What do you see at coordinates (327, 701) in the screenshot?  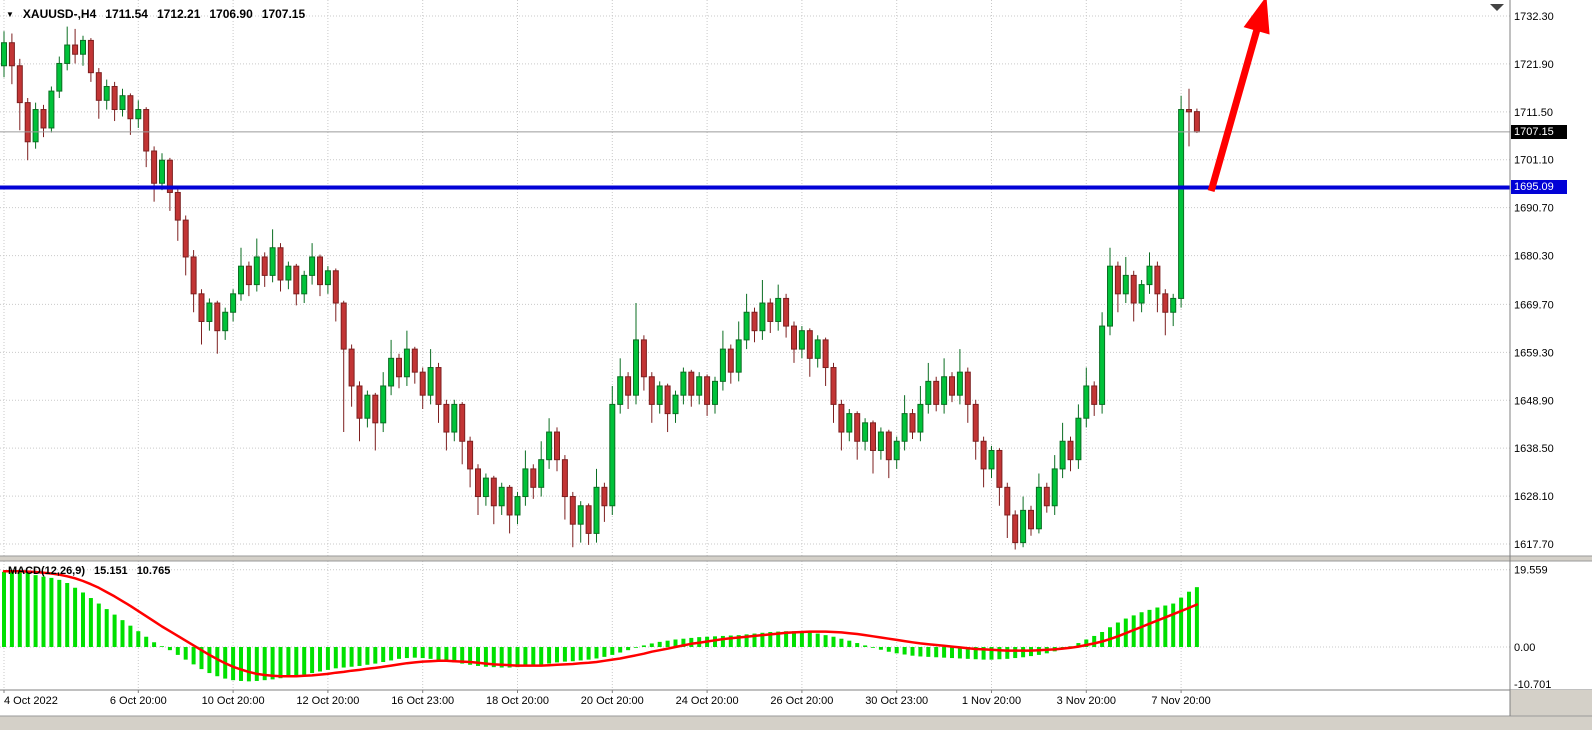 I see `time-axis-label: 12 Oct 20:00` at bounding box center [327, 701].